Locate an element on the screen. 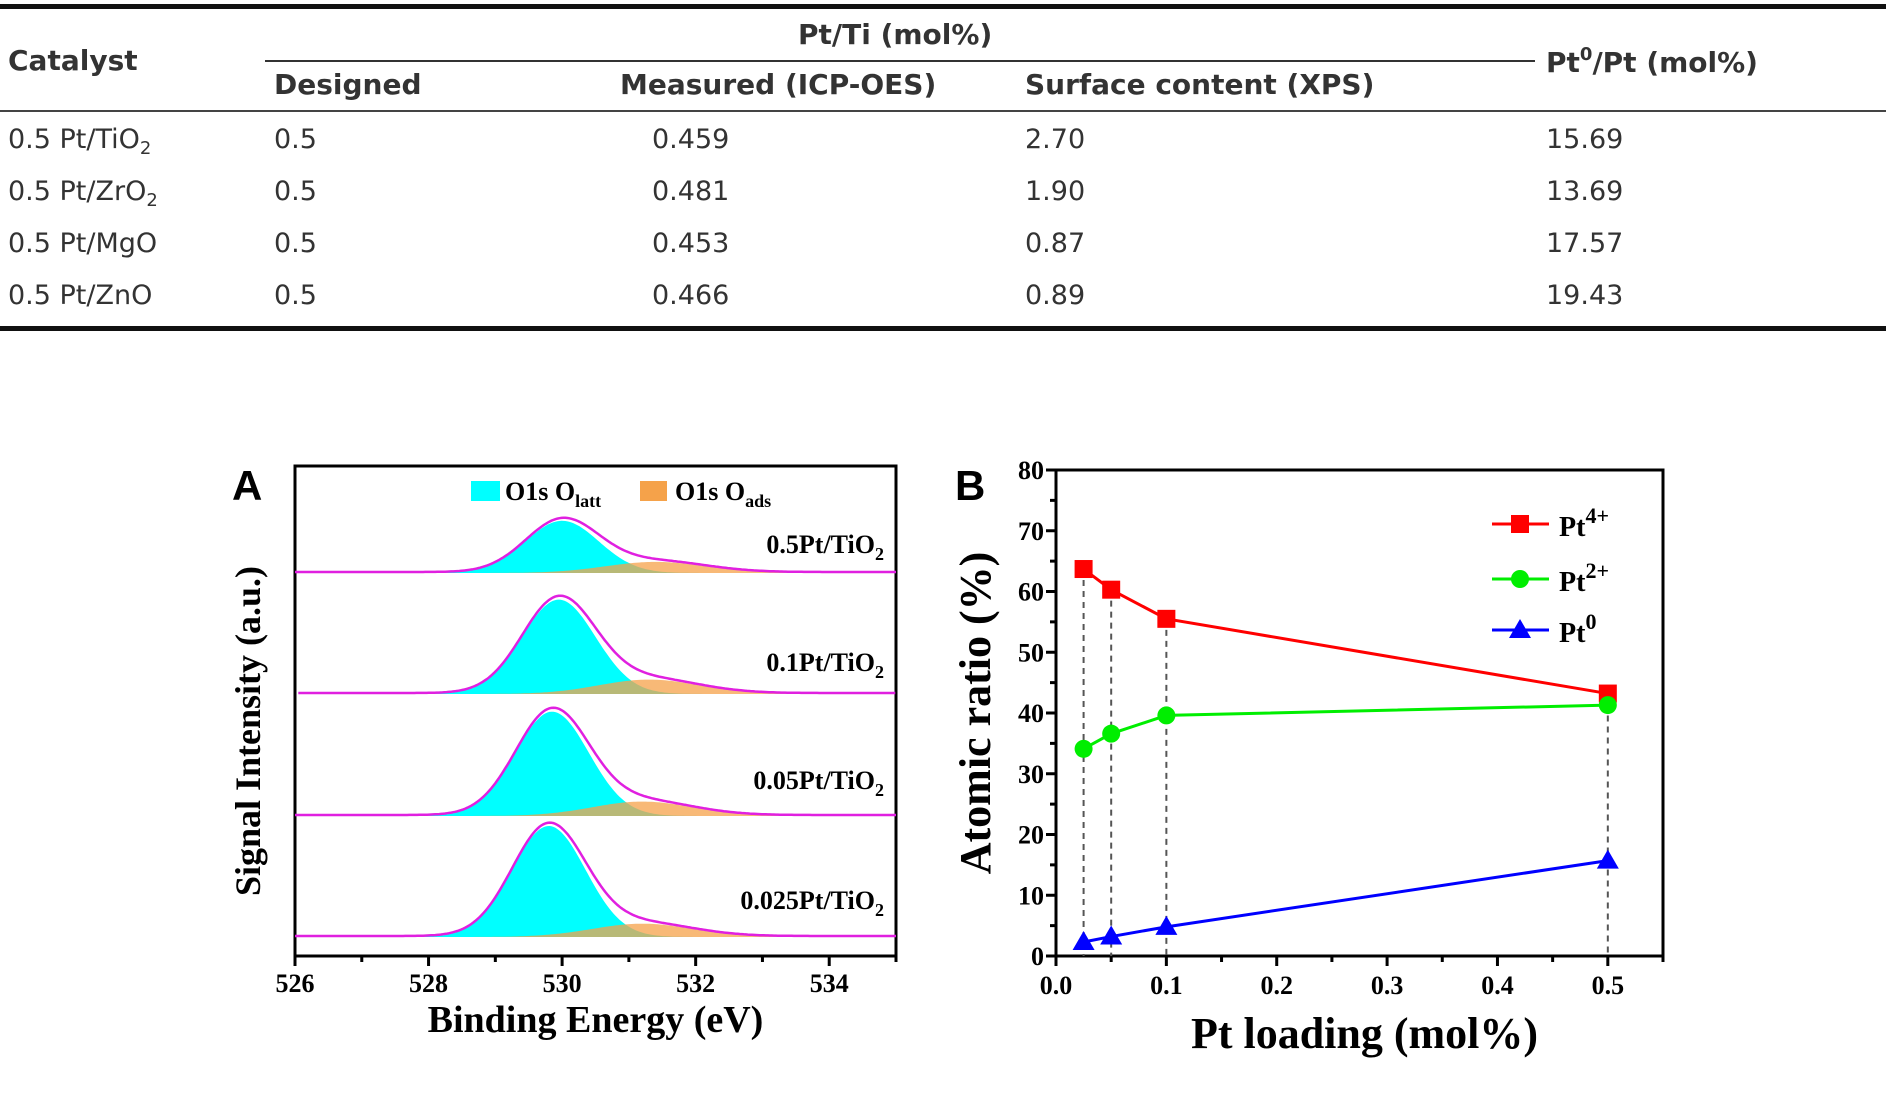 The height and width of the screenshot is (1102, 1886). legend-latt: O1s Olatt is located at coordinates (553, 494).